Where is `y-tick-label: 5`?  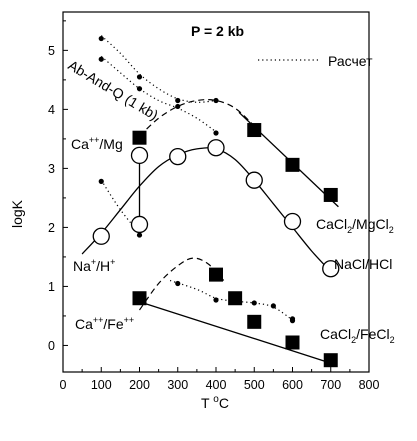 y-tick-label: 5 is located at coordinates (51, 51).